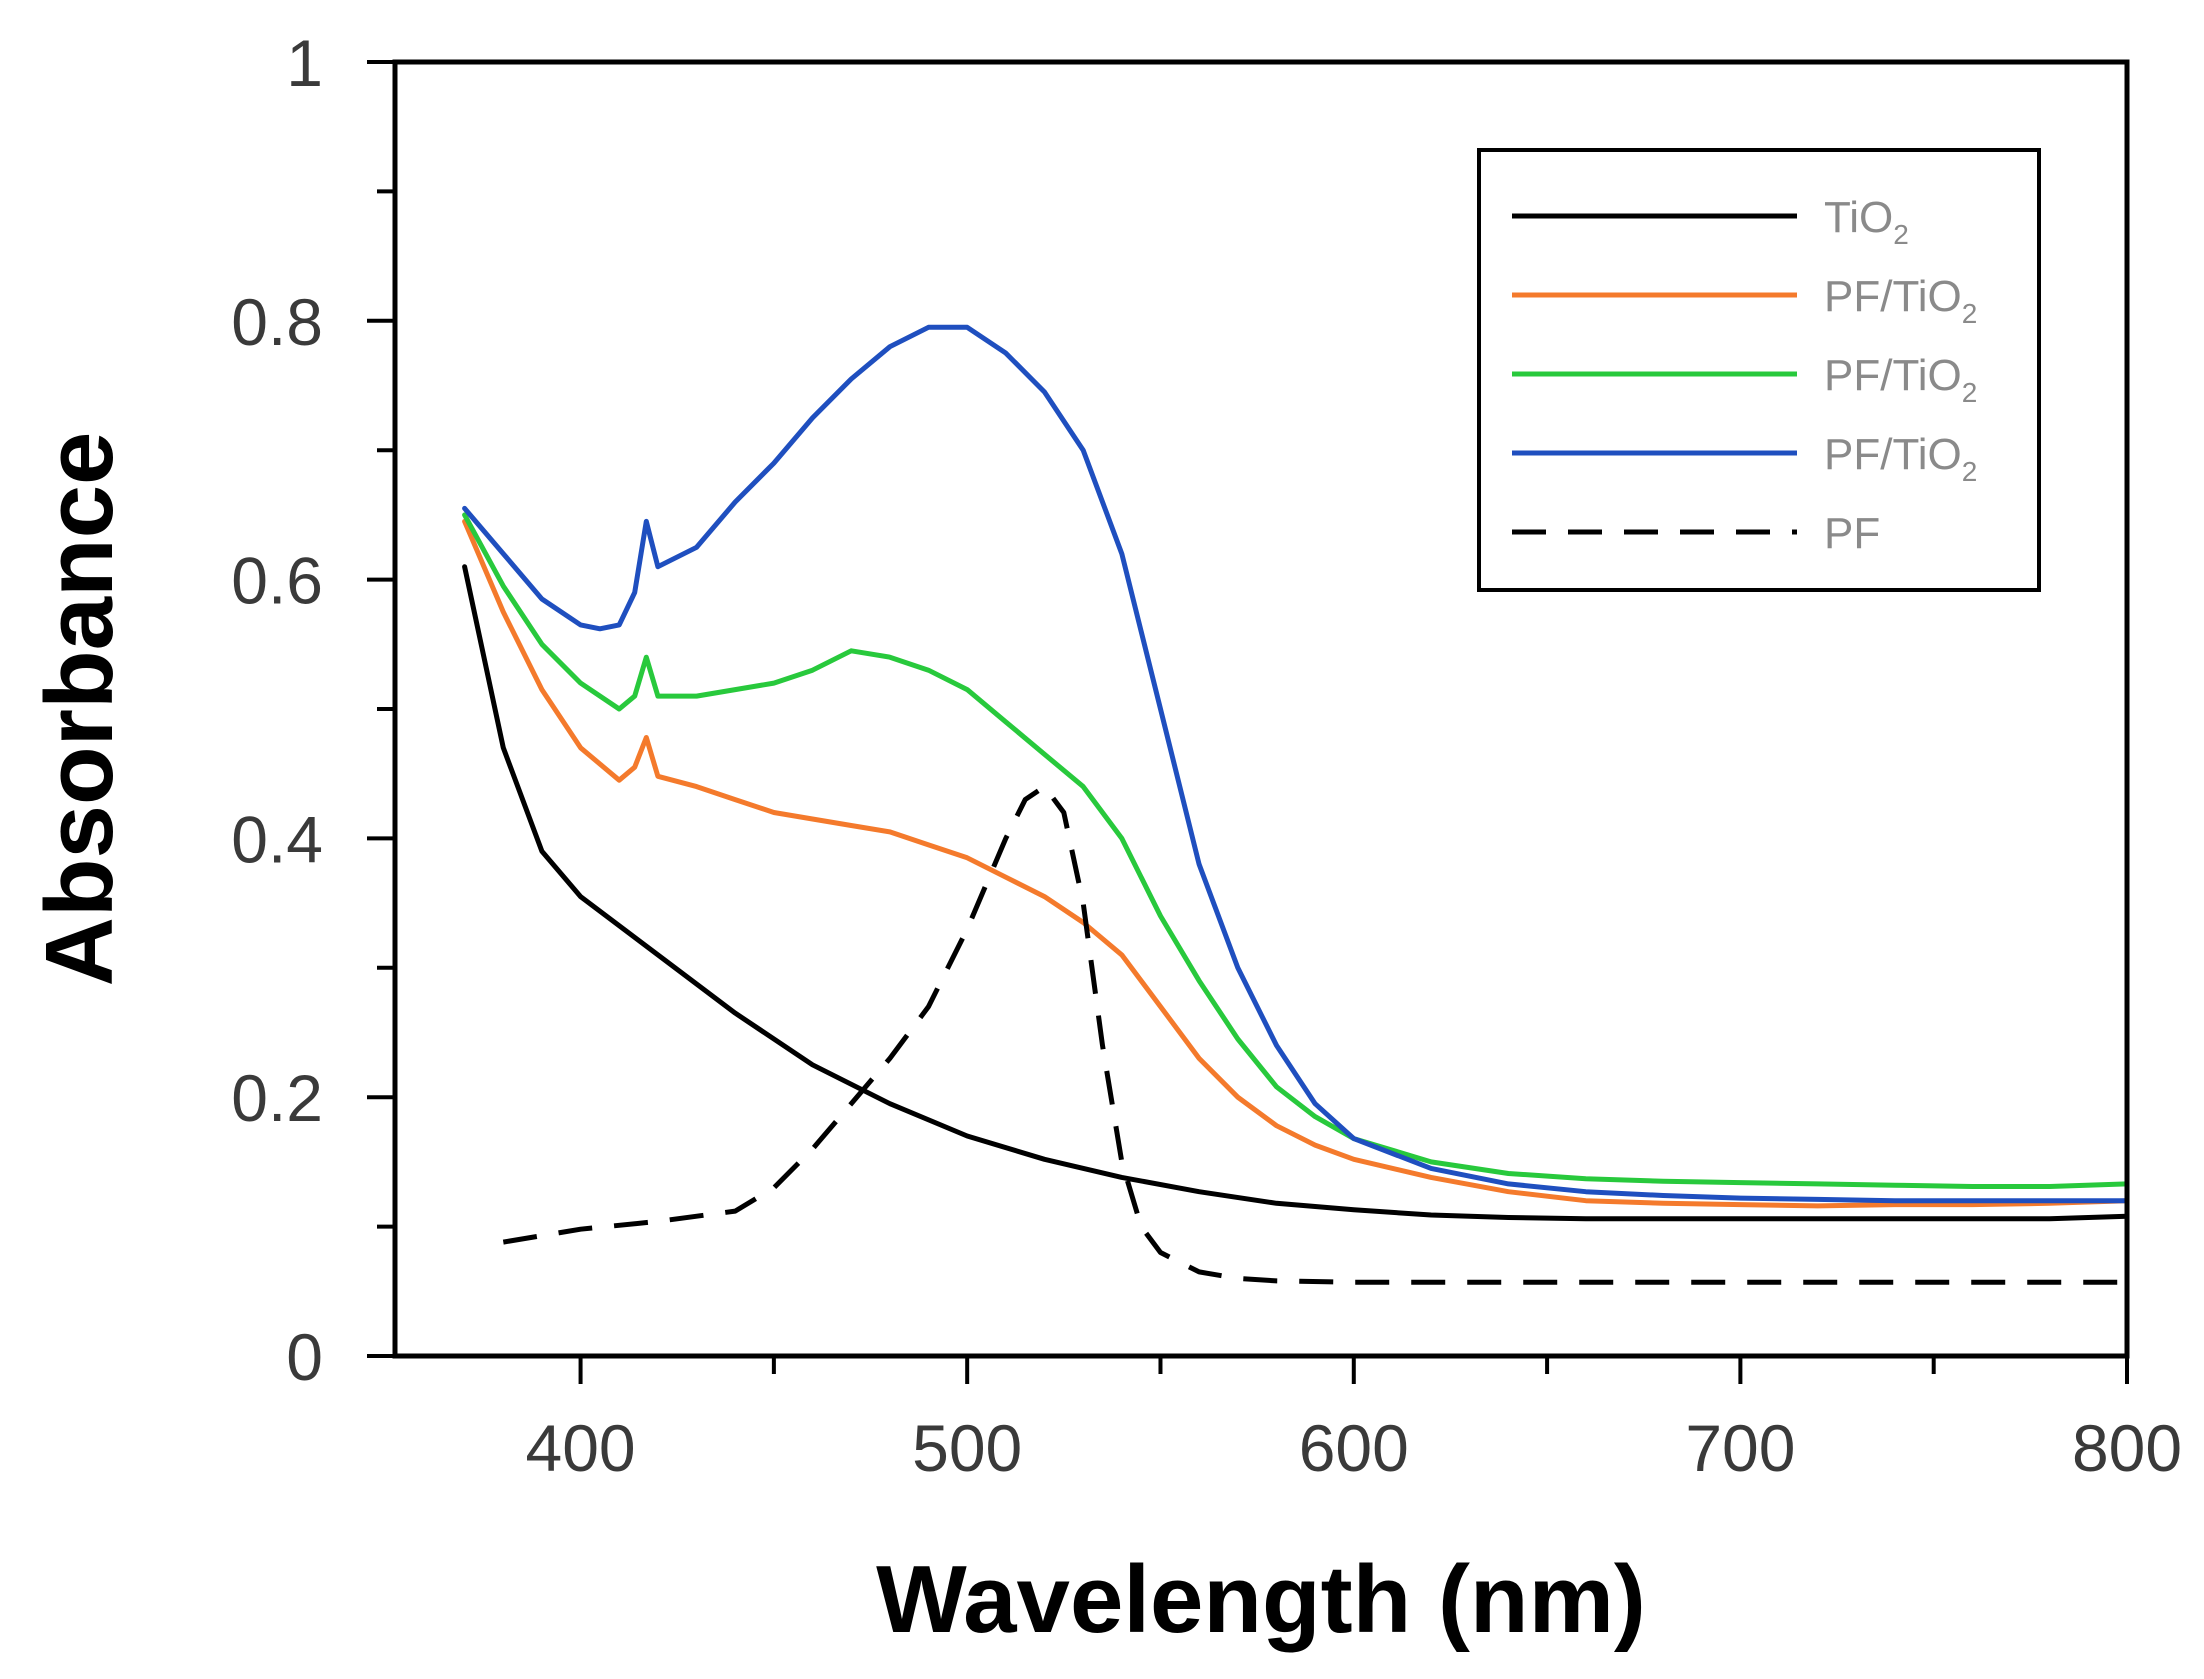 The image size is (2204, 1679). I want to click on y-axis-title: Absorbance, so click(79, 709).